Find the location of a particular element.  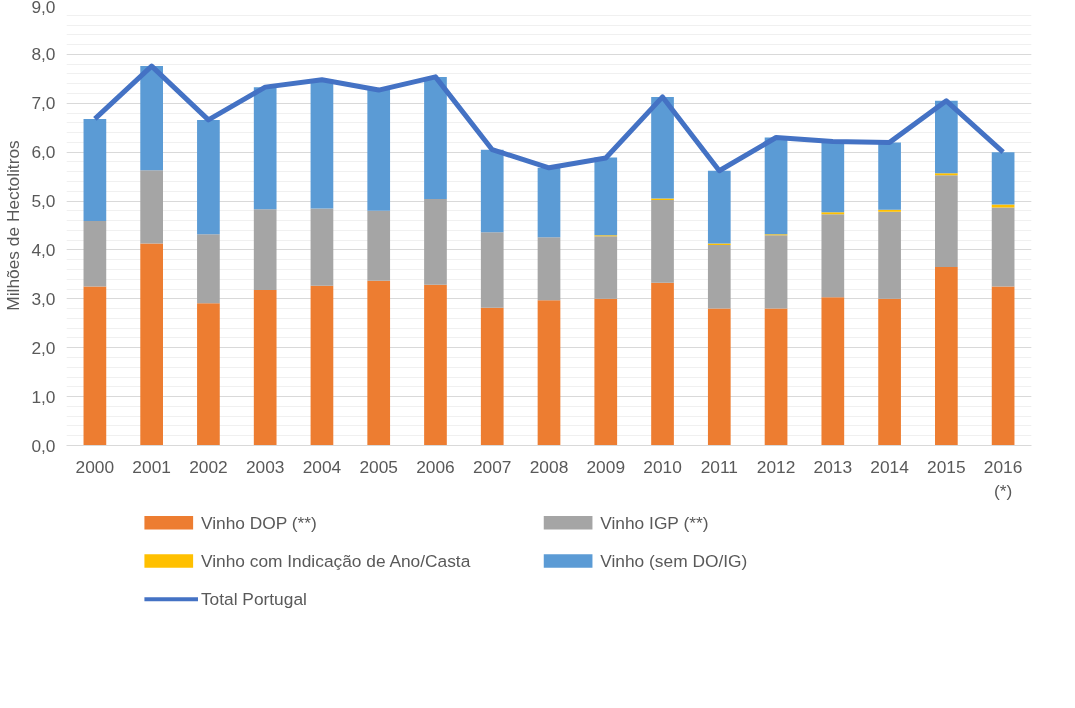

y-axis-title: Milhões de Hectolitros is located at coordinates (13, 225).